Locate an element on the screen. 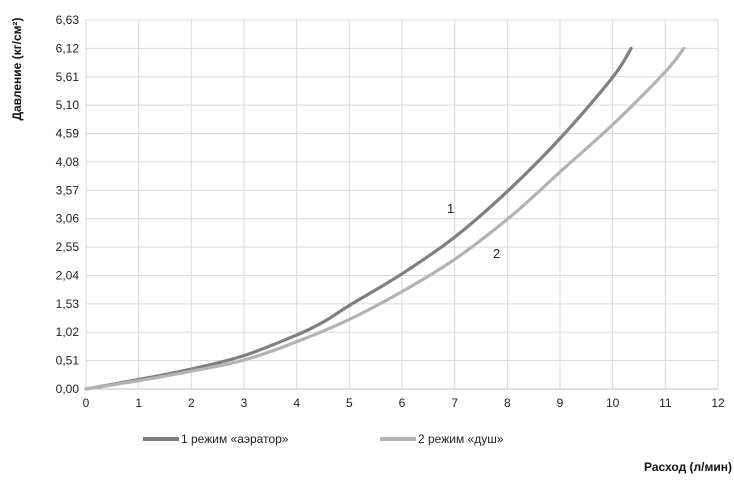 This screenshot has width=734, height=484. y-tick-label: 5,10 is located at coordinates (68, 105).